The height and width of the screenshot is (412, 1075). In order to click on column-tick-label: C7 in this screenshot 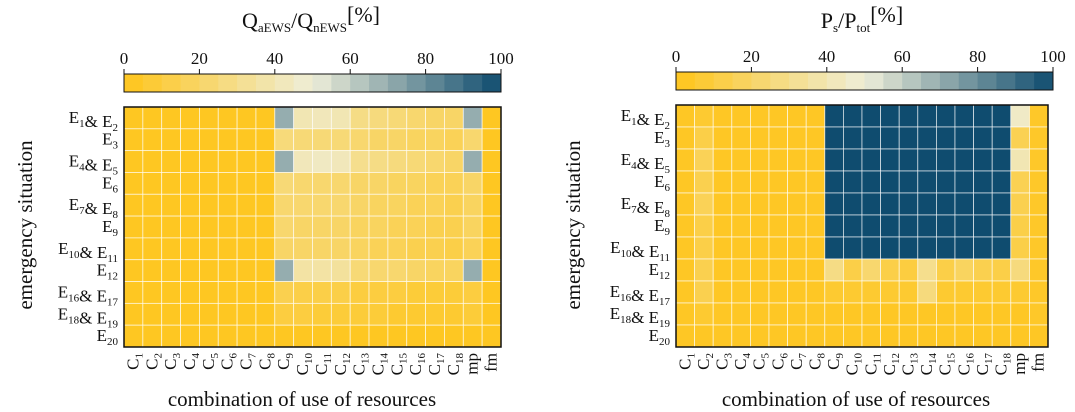, I will do `click(798, 361)`.